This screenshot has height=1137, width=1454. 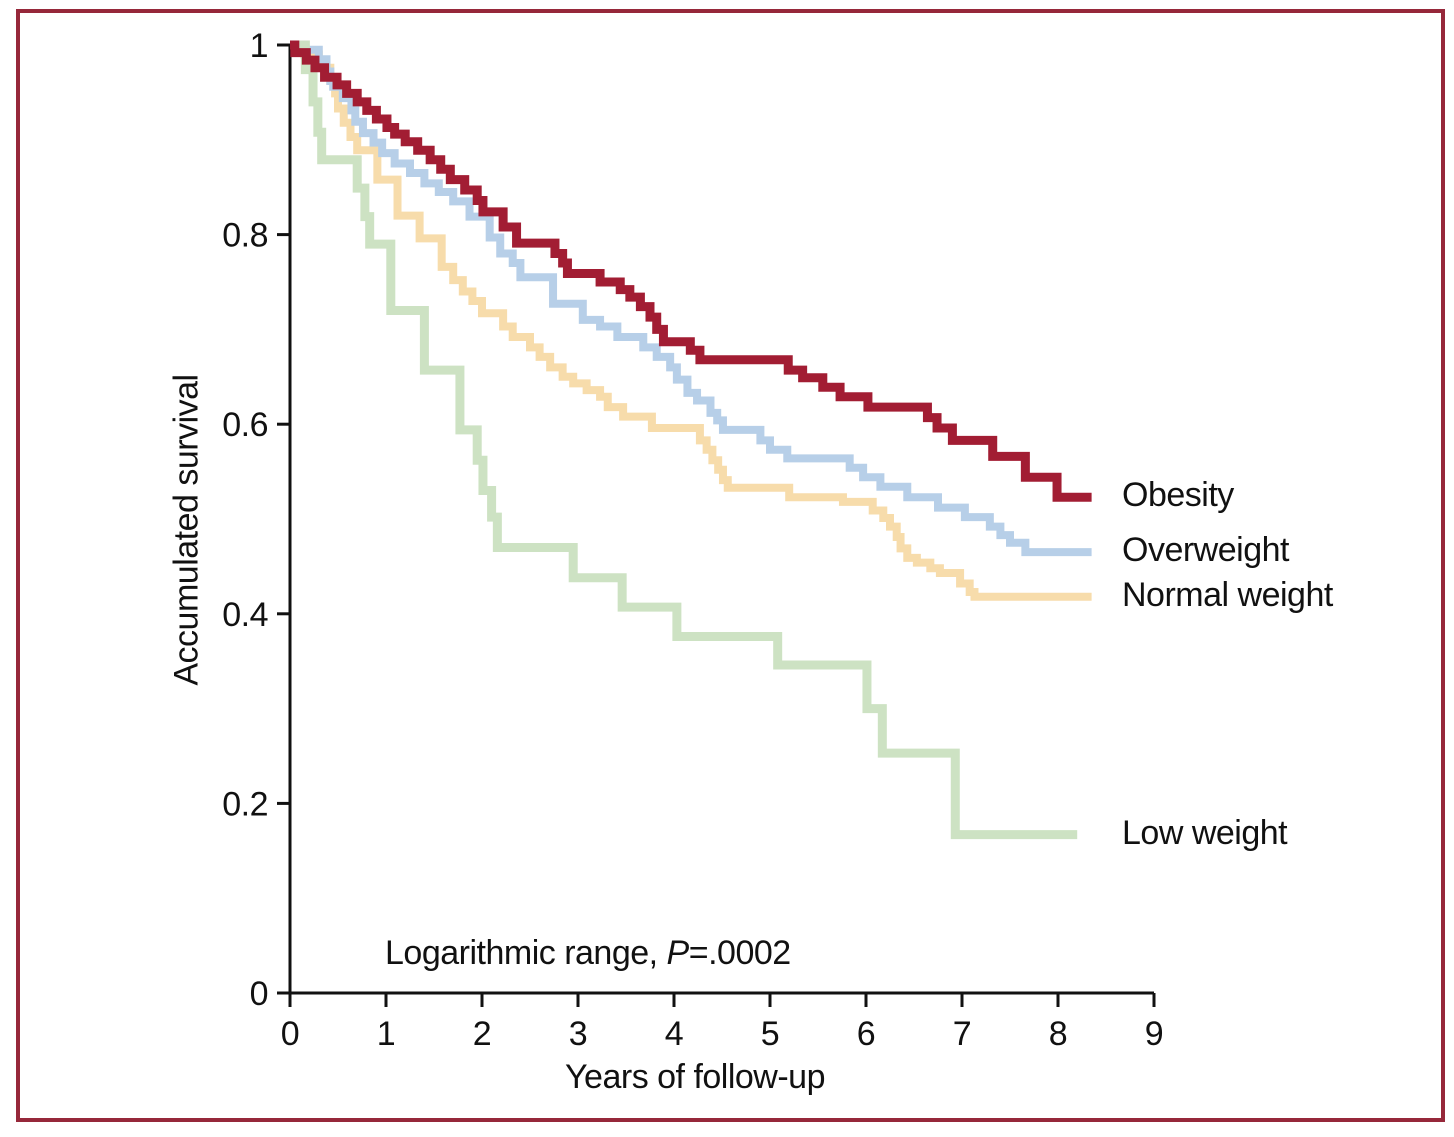 I want to click on x-tick-label: 6, so click(x=866, y=1034).